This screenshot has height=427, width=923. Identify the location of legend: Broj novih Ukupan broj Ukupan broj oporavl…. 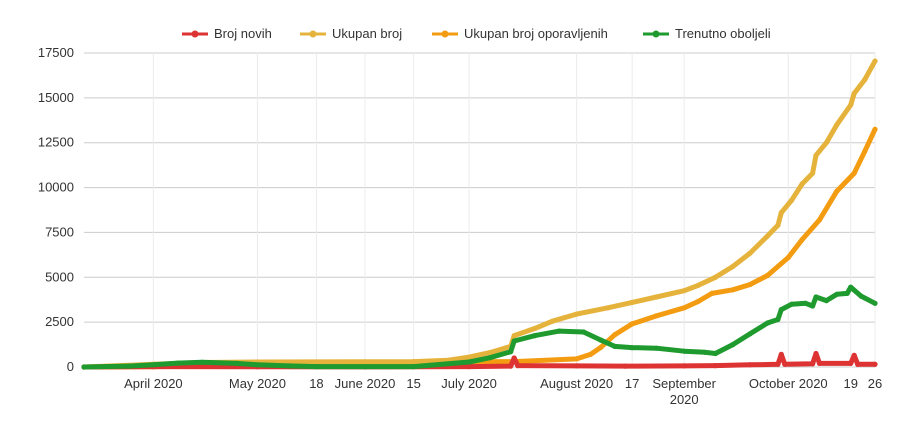
(476, 33).